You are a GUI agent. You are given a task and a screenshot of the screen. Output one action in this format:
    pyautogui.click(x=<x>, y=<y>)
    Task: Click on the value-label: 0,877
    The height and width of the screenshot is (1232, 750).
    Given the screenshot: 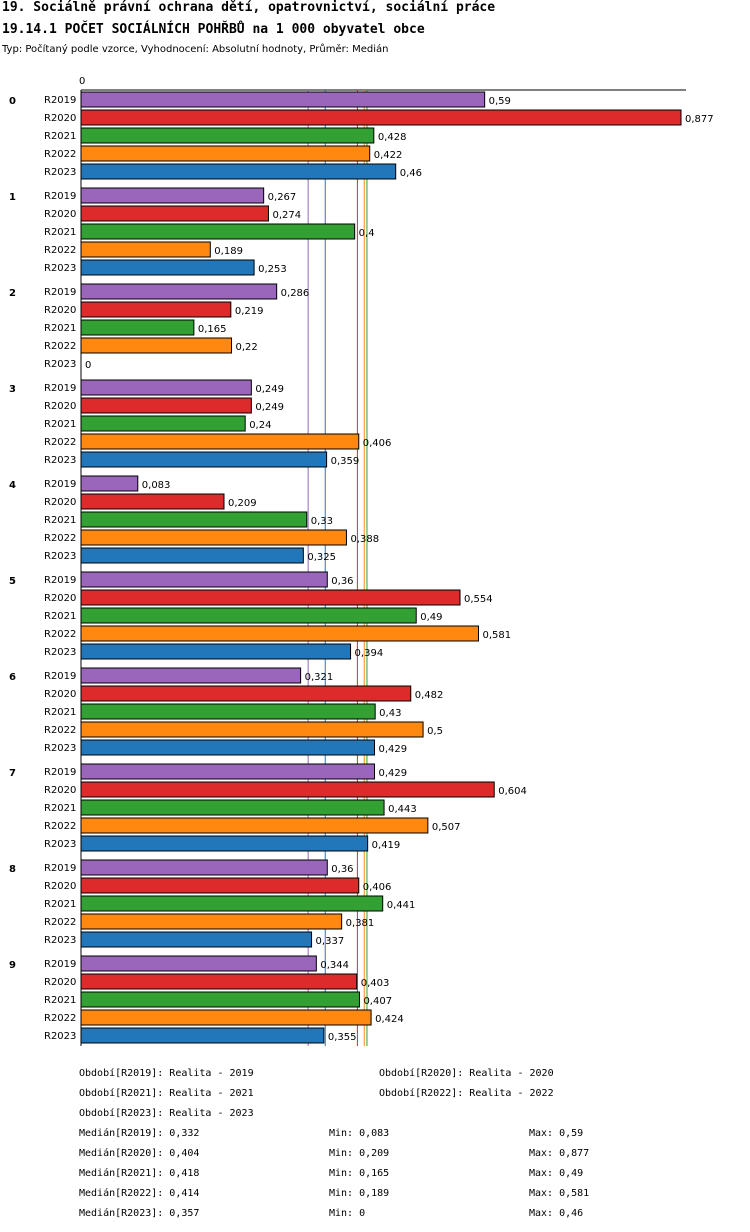 What is the action you would take?
    pyautogui.click(x=699, y=119)
    